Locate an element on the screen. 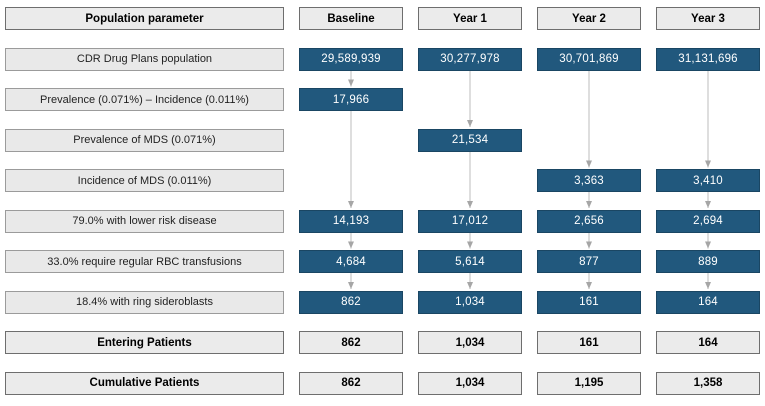 The image size is (765, 406). row-label-rbc-transfusions: 33.0% require regular RBC transfusions is located at coordinates (144, 261).